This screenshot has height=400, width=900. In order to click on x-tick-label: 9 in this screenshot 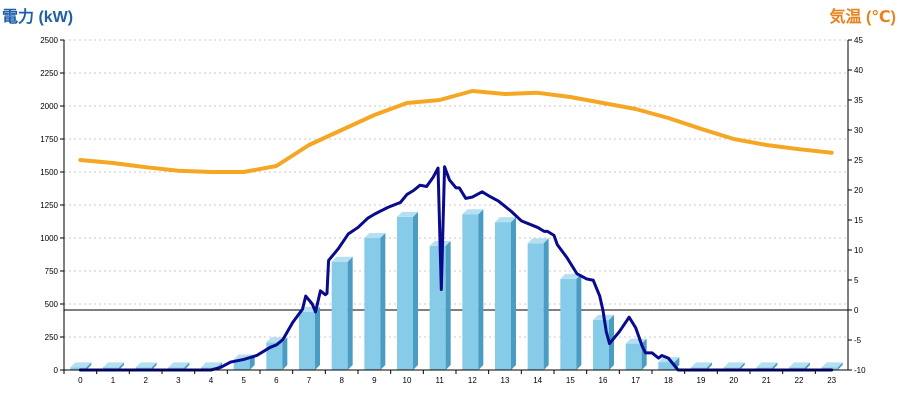, I will do `click(374, 380)`.